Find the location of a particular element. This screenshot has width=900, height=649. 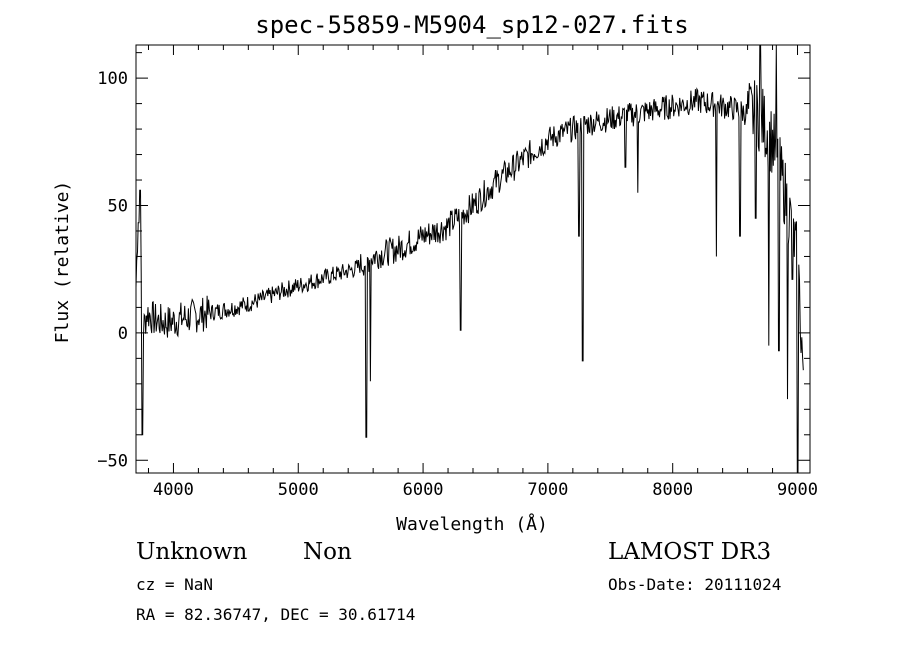

x-tick-label: 6000 is located at coordinates (423, 490).